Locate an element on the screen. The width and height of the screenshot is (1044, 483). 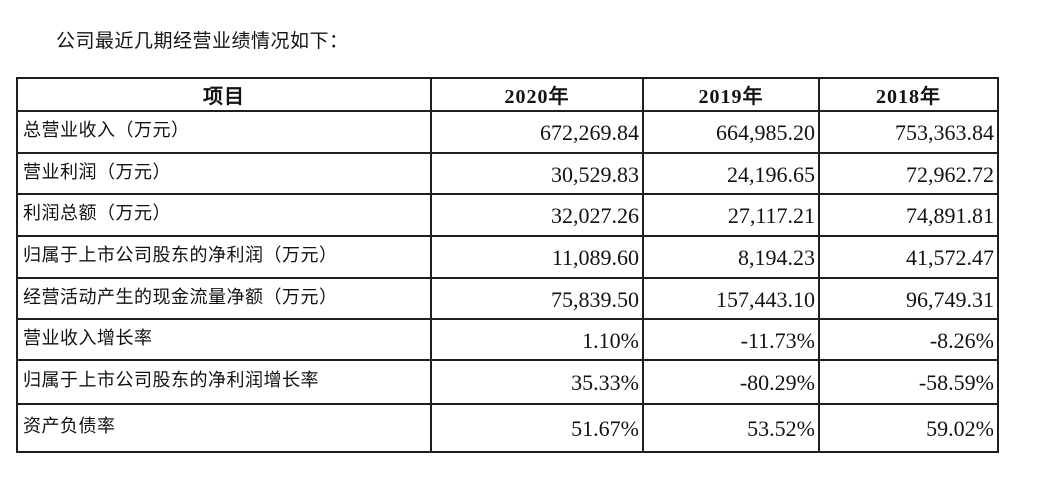
row-label: 利润总额（万元） is located at coordinates (224, 215).